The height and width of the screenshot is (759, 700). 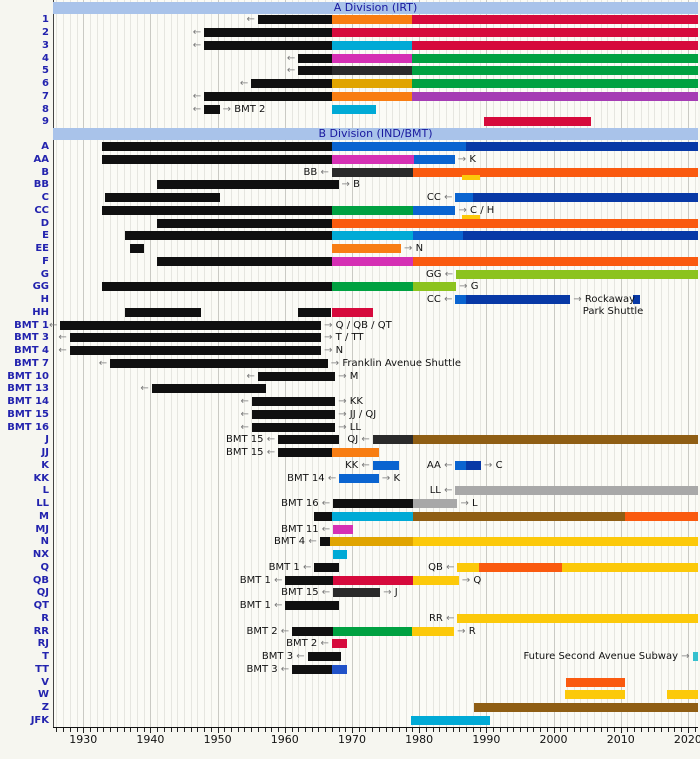 What do you see at coordinates (45, 198) in the screenshot?
I see `row-label-c: C` at bounding box center [45, 198].